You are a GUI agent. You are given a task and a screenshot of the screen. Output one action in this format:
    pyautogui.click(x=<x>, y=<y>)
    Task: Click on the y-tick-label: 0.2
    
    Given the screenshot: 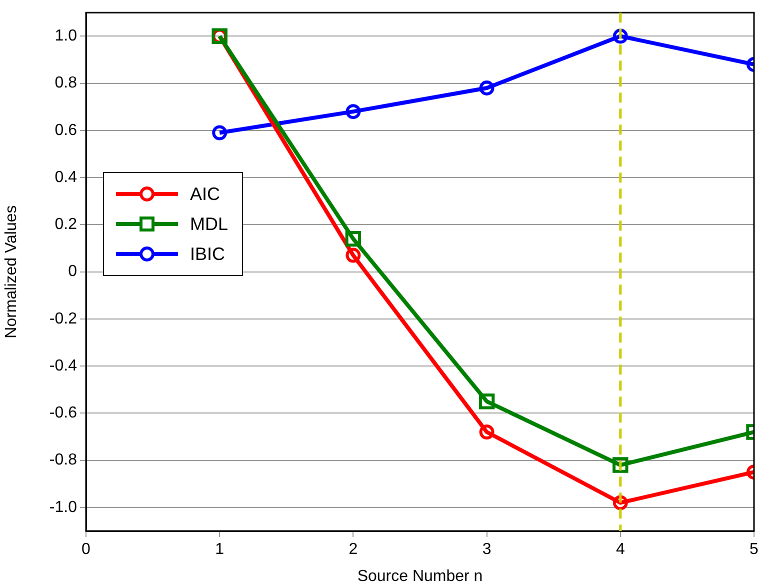 What is the action you would take?
    pyautogui.click(x=66, y=225)
    